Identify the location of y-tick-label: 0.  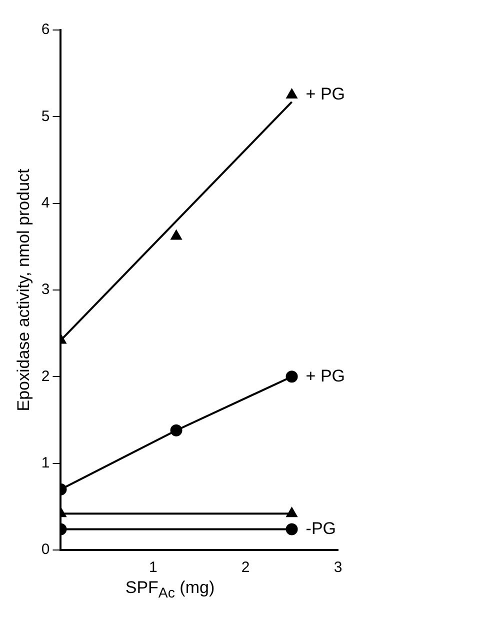
(45, 549).